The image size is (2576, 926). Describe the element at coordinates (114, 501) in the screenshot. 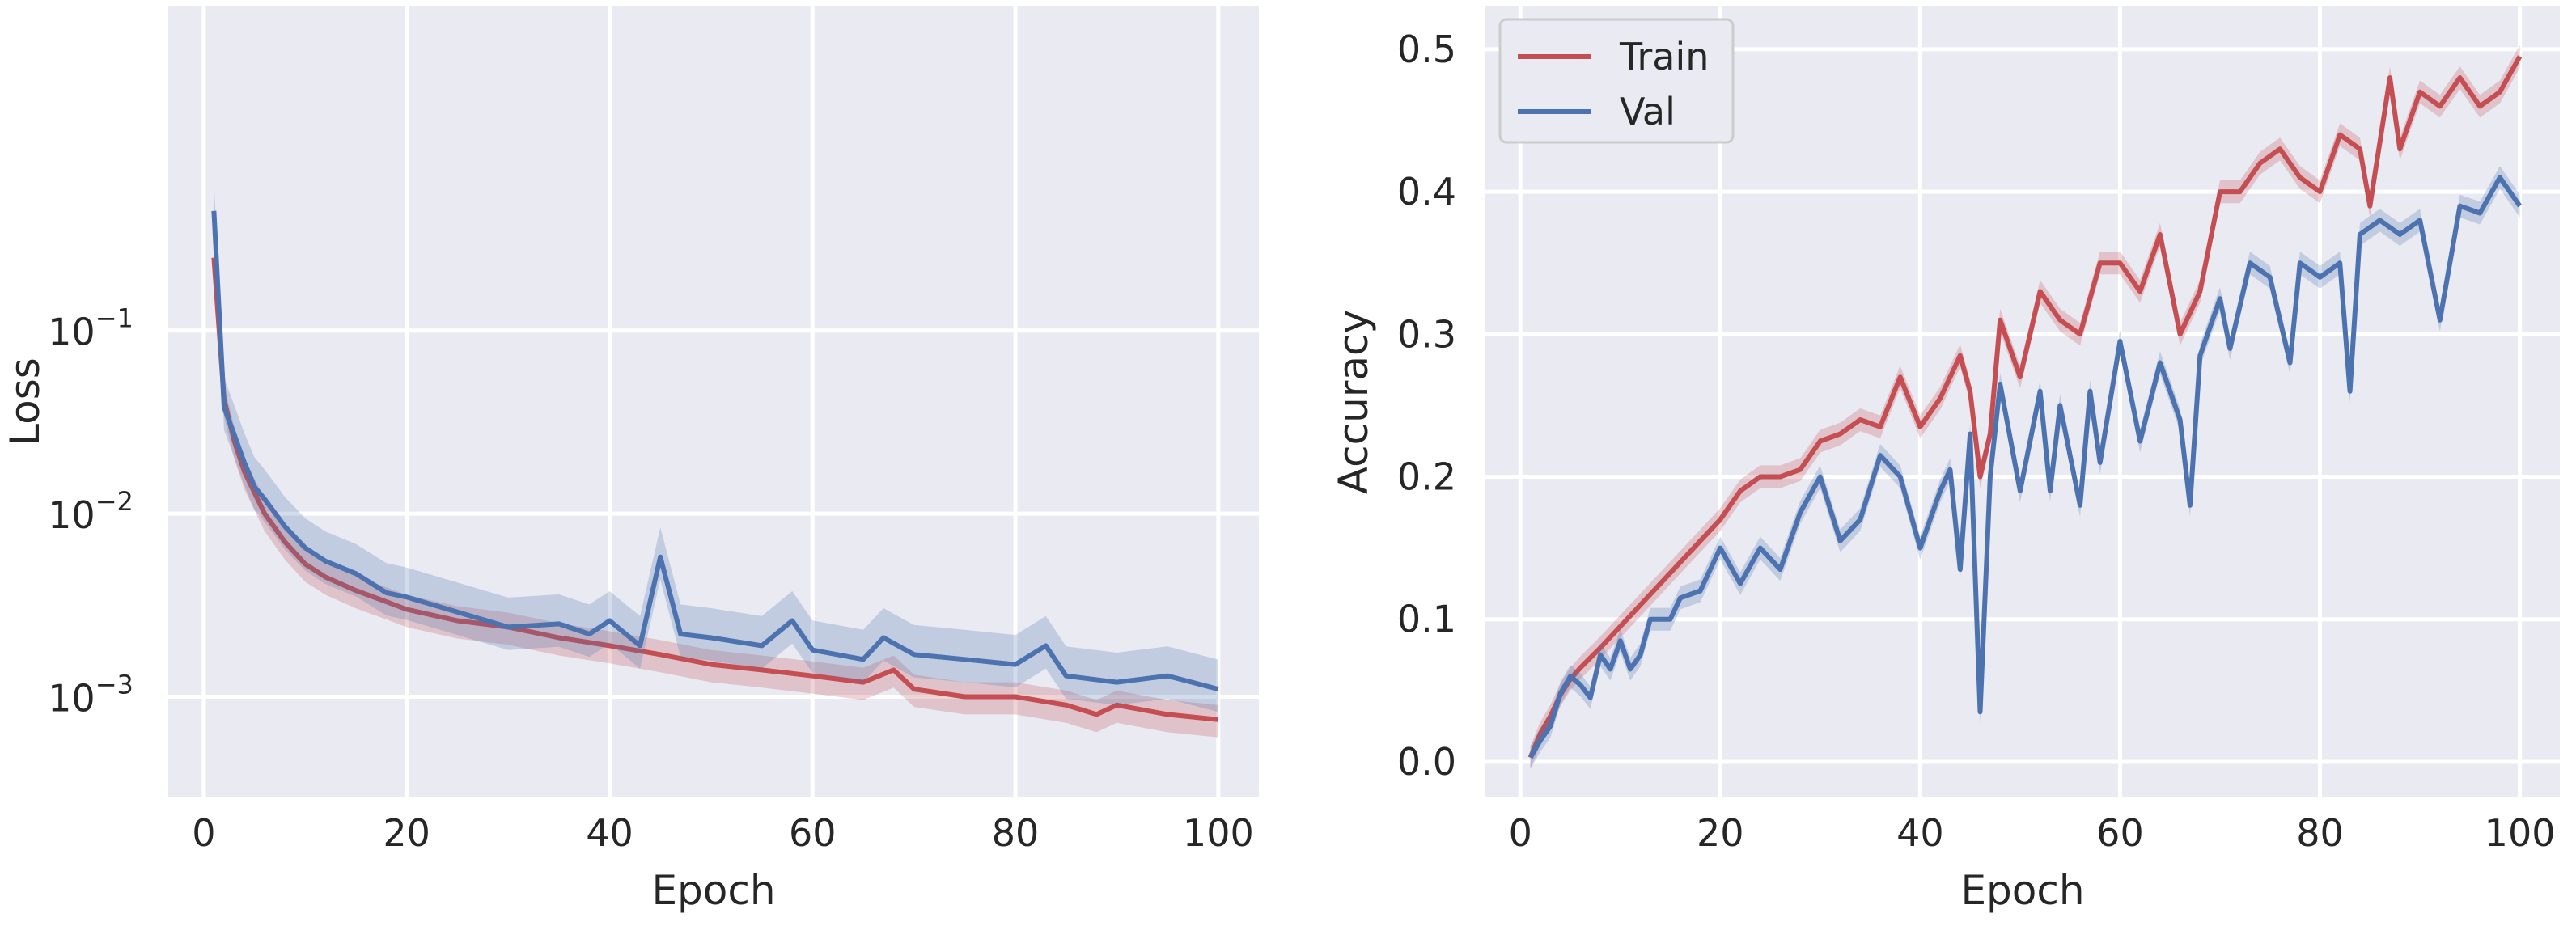

I see `y-tick-exponent: −2` at that location.